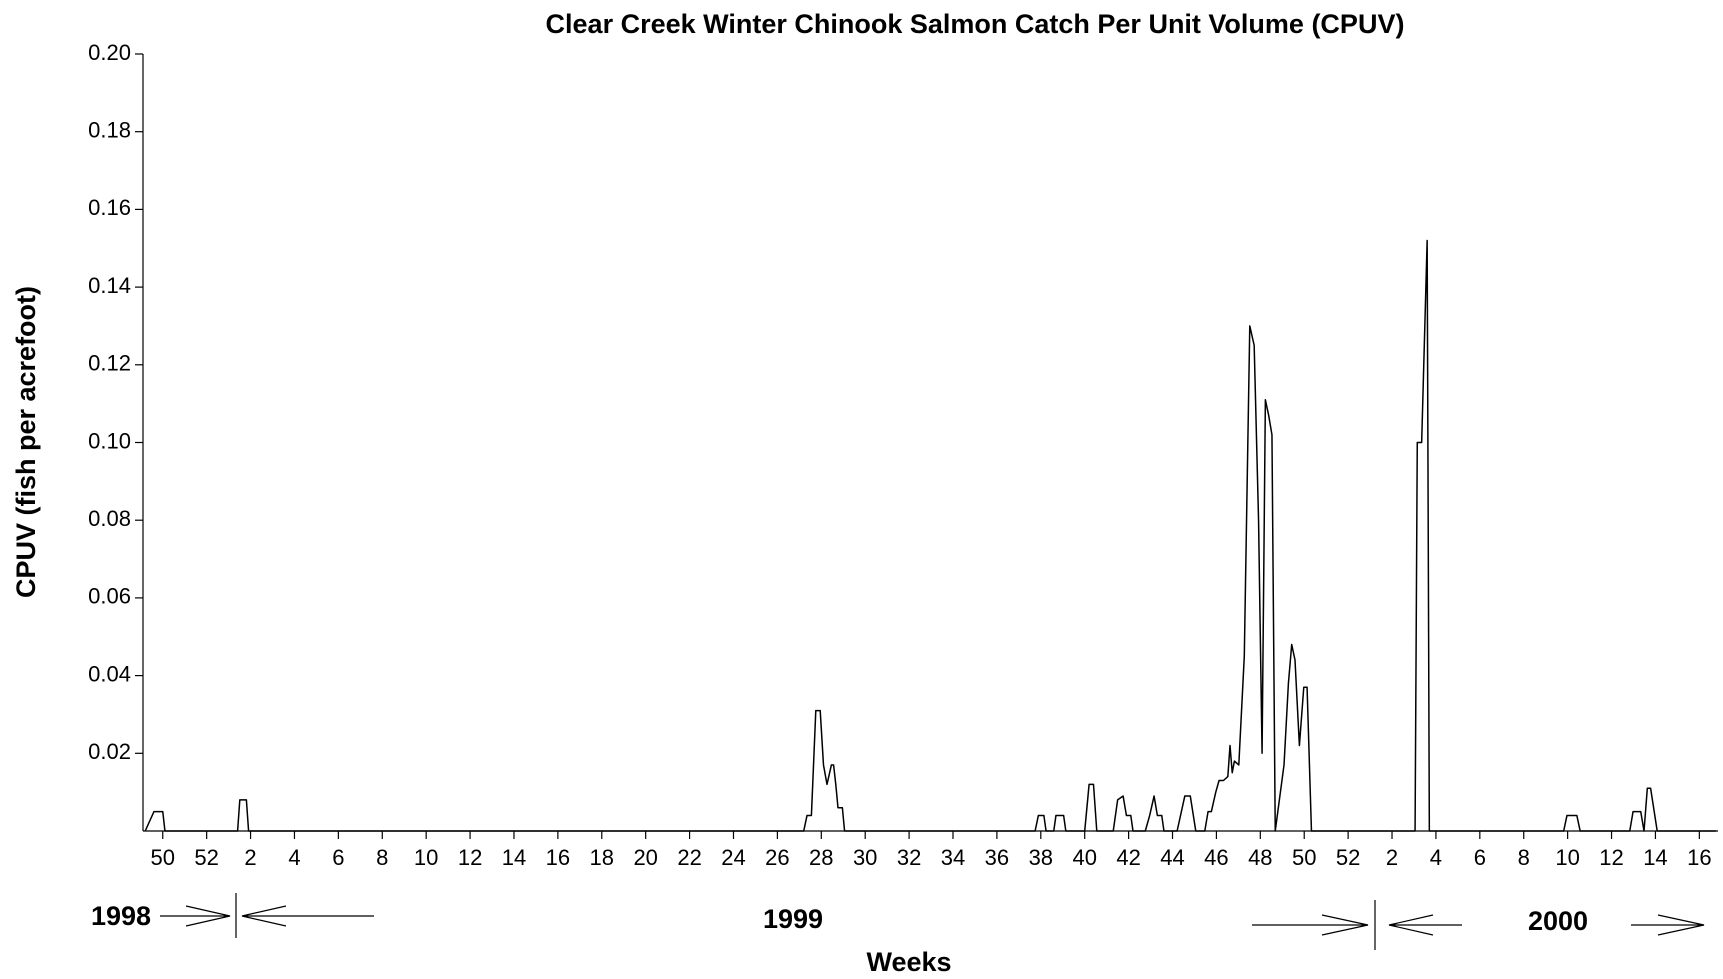 The image size is (1723, 979). What do you see at coordinates (109, 440) in the screenshot?
I see `y-tick-label: 0.10` at bounding box center [109, 440].